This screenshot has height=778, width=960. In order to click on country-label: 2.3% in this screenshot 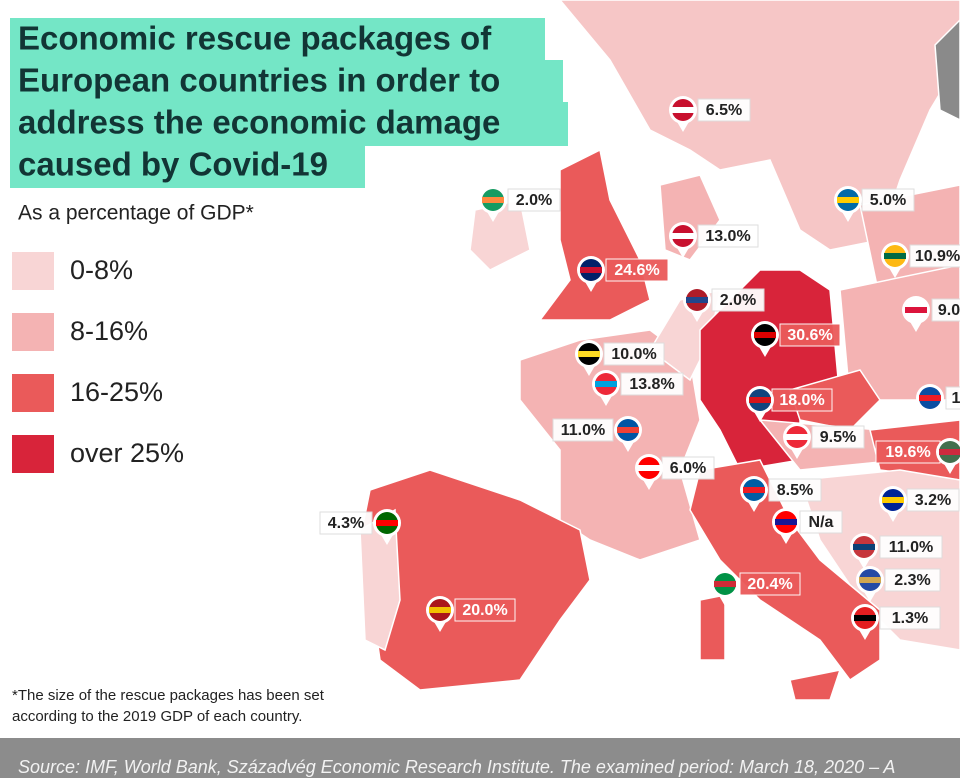, I will do `click(898, 584)`.